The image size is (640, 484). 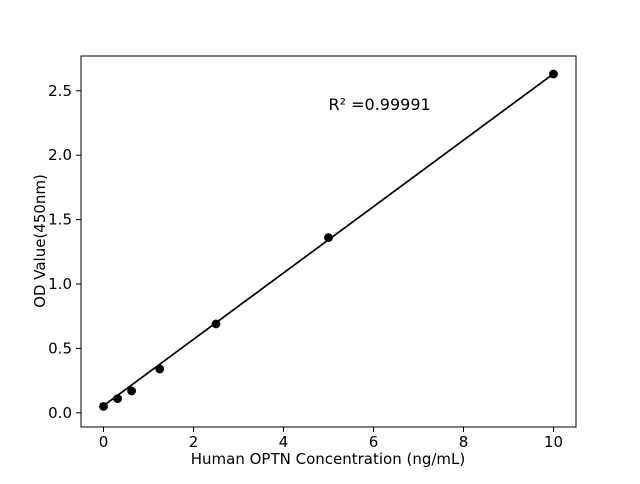 What do you see at coordinates (60, 284) in the screenshot?
I see `y-tick-label: 1.0` at bounding box center [60, 284].